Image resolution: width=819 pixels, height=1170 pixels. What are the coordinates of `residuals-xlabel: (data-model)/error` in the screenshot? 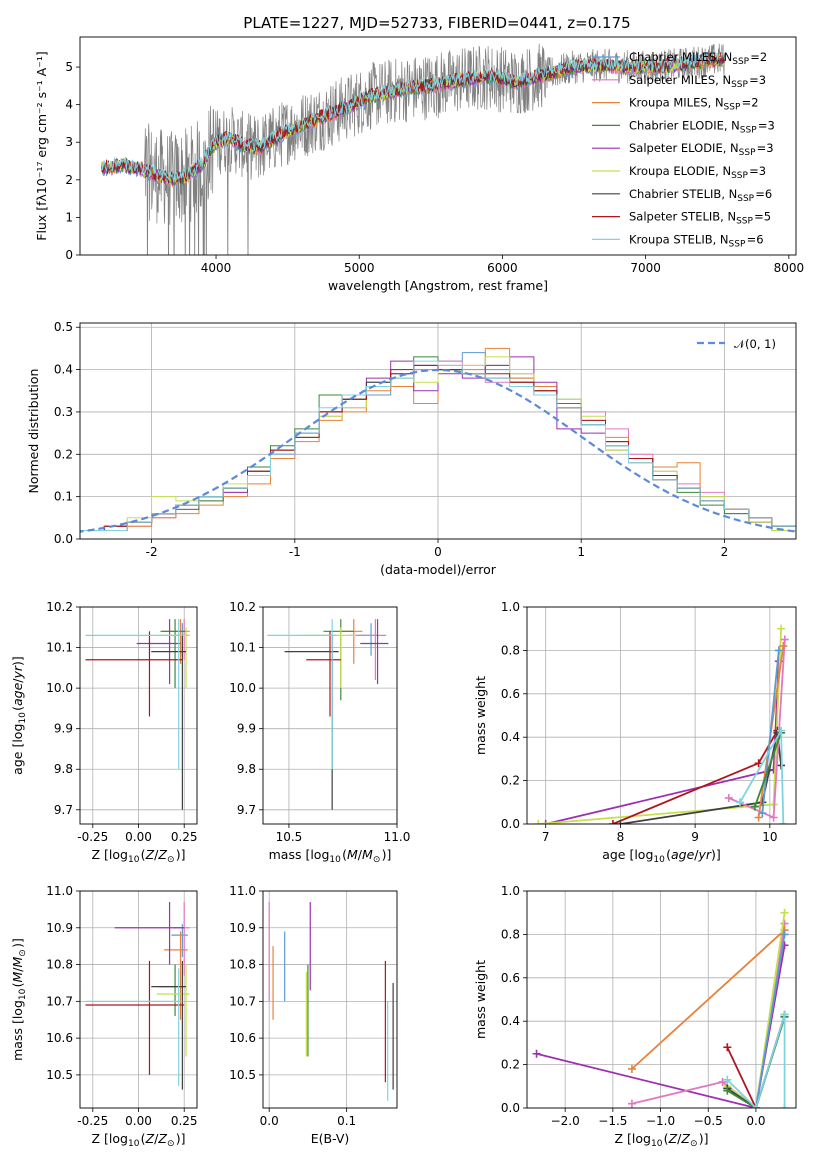 It's located at (438, 569).